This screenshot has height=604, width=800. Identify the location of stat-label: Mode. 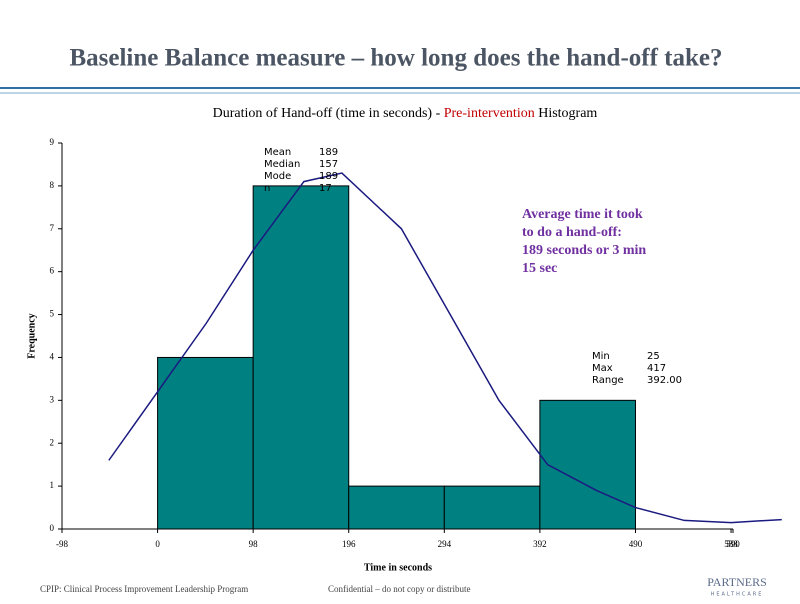
(277, 176).